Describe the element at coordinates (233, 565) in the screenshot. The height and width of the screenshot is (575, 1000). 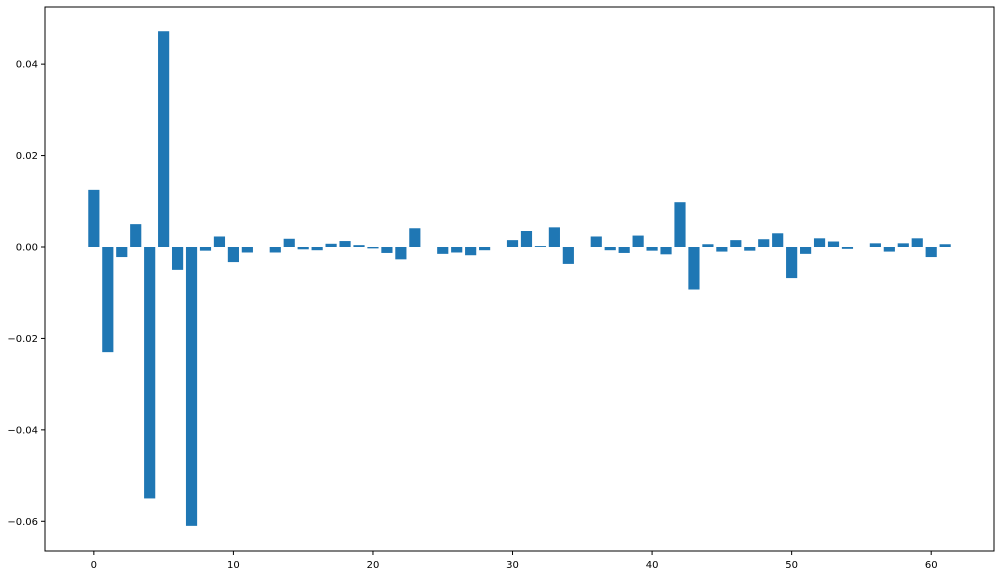
I see `x-tick-label: 10` at that location.